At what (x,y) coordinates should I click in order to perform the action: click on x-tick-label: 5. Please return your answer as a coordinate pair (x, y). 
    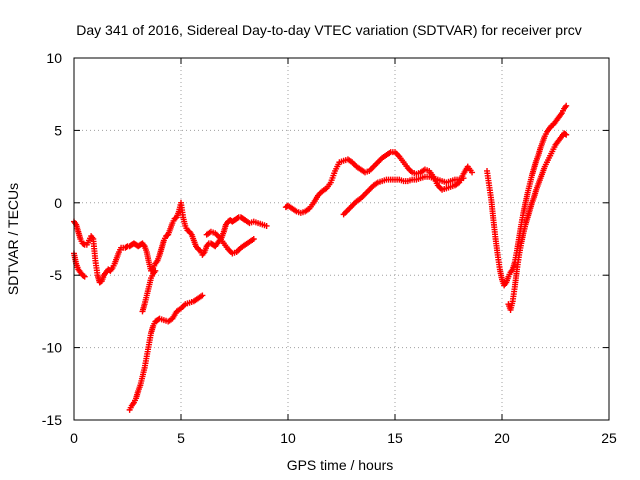
    Looking at the image, I should click on (181, 438).